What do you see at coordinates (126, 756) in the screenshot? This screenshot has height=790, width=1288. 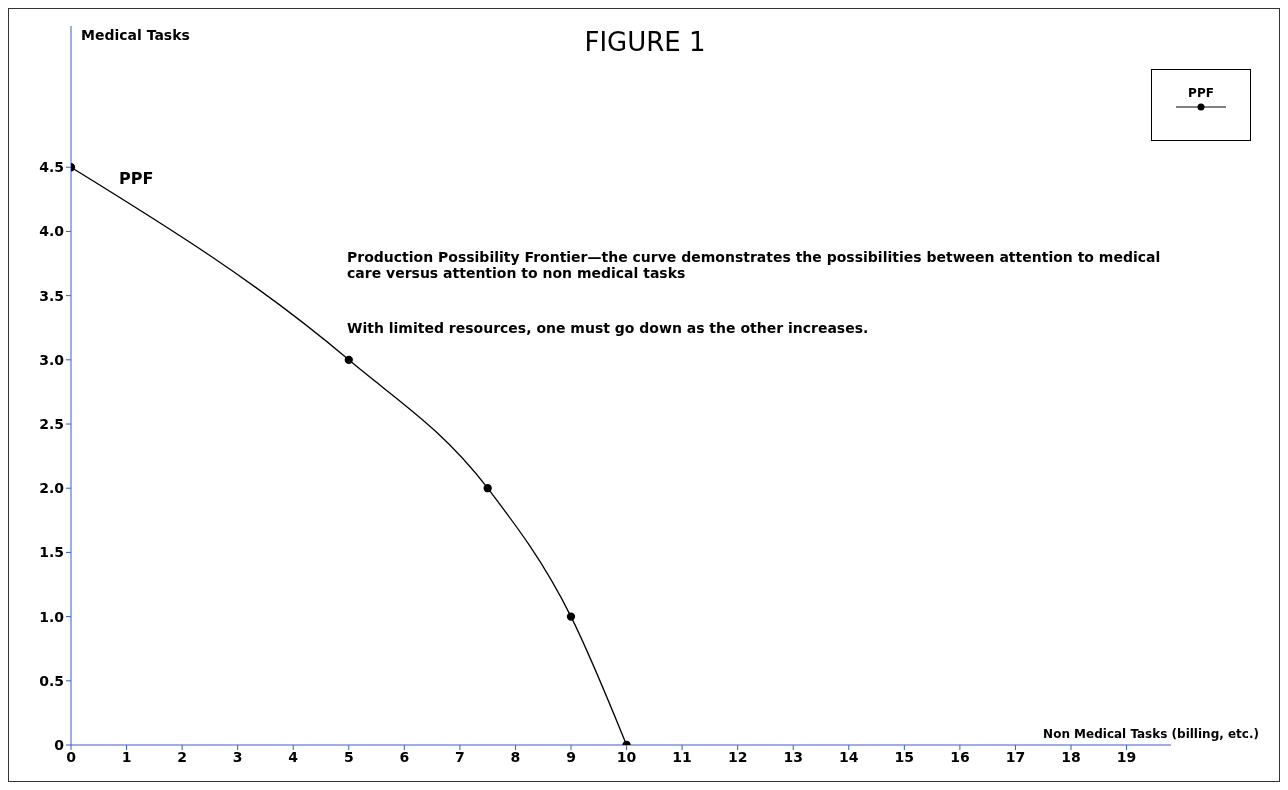 I see `x-tick-label: 1` at bounding box center [126, 756].